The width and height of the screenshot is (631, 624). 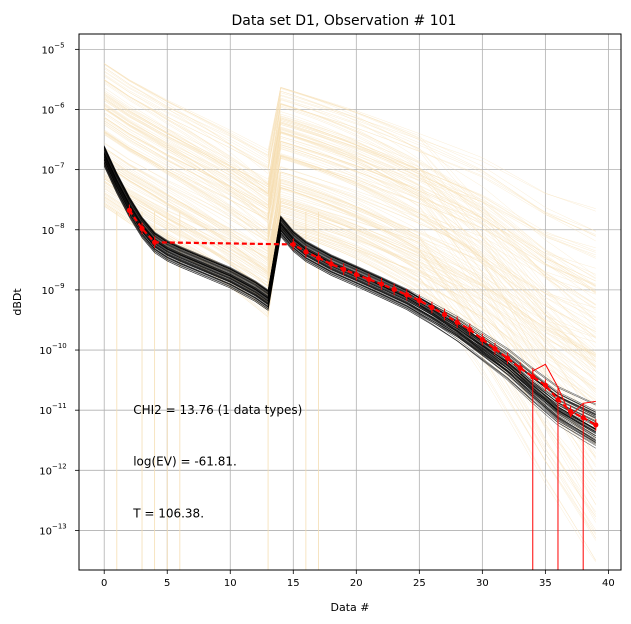 I want to click on y-tick-label: 10⁻⁵, so click(x=52, y=48).